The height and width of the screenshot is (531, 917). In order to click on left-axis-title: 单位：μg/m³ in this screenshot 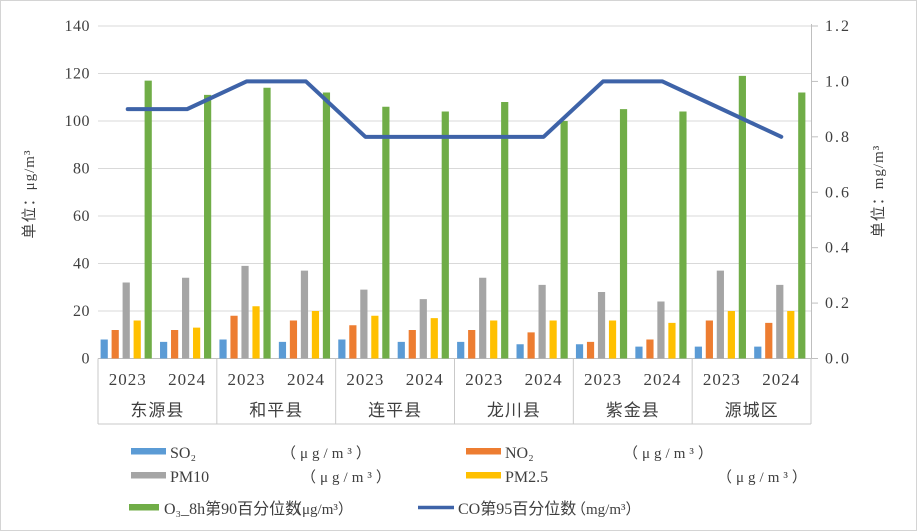, I will do `click(29, 194)`.